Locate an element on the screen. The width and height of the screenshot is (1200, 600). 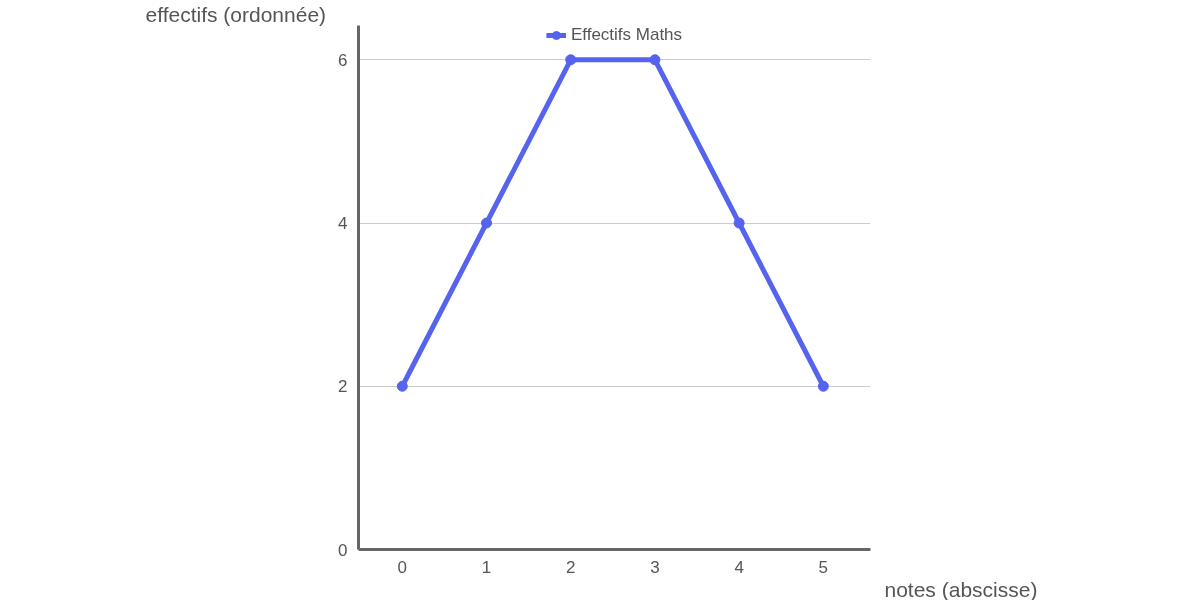
x-tick-label: 5 is located at coordinates (823, 567).